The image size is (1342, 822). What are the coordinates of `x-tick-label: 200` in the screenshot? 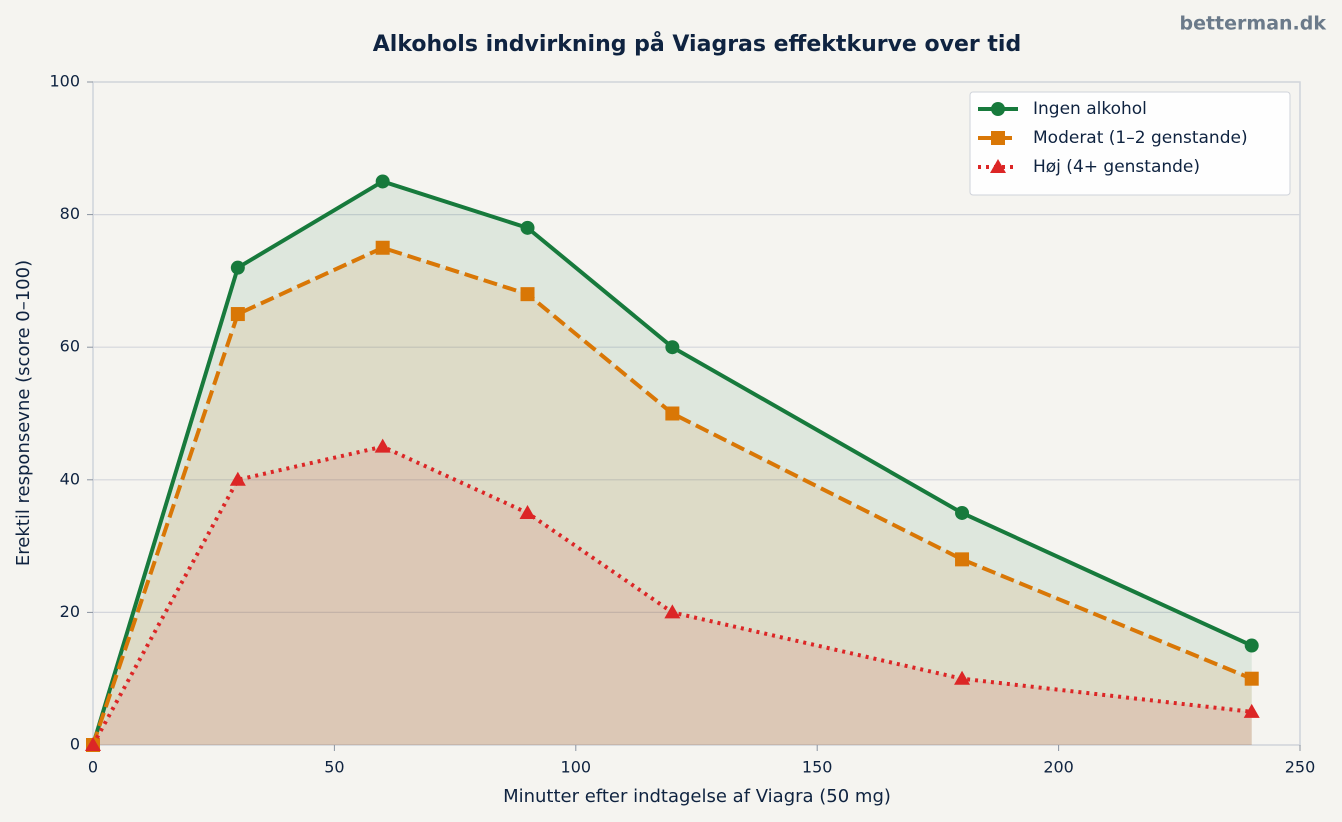 It's located at (1058, 767).